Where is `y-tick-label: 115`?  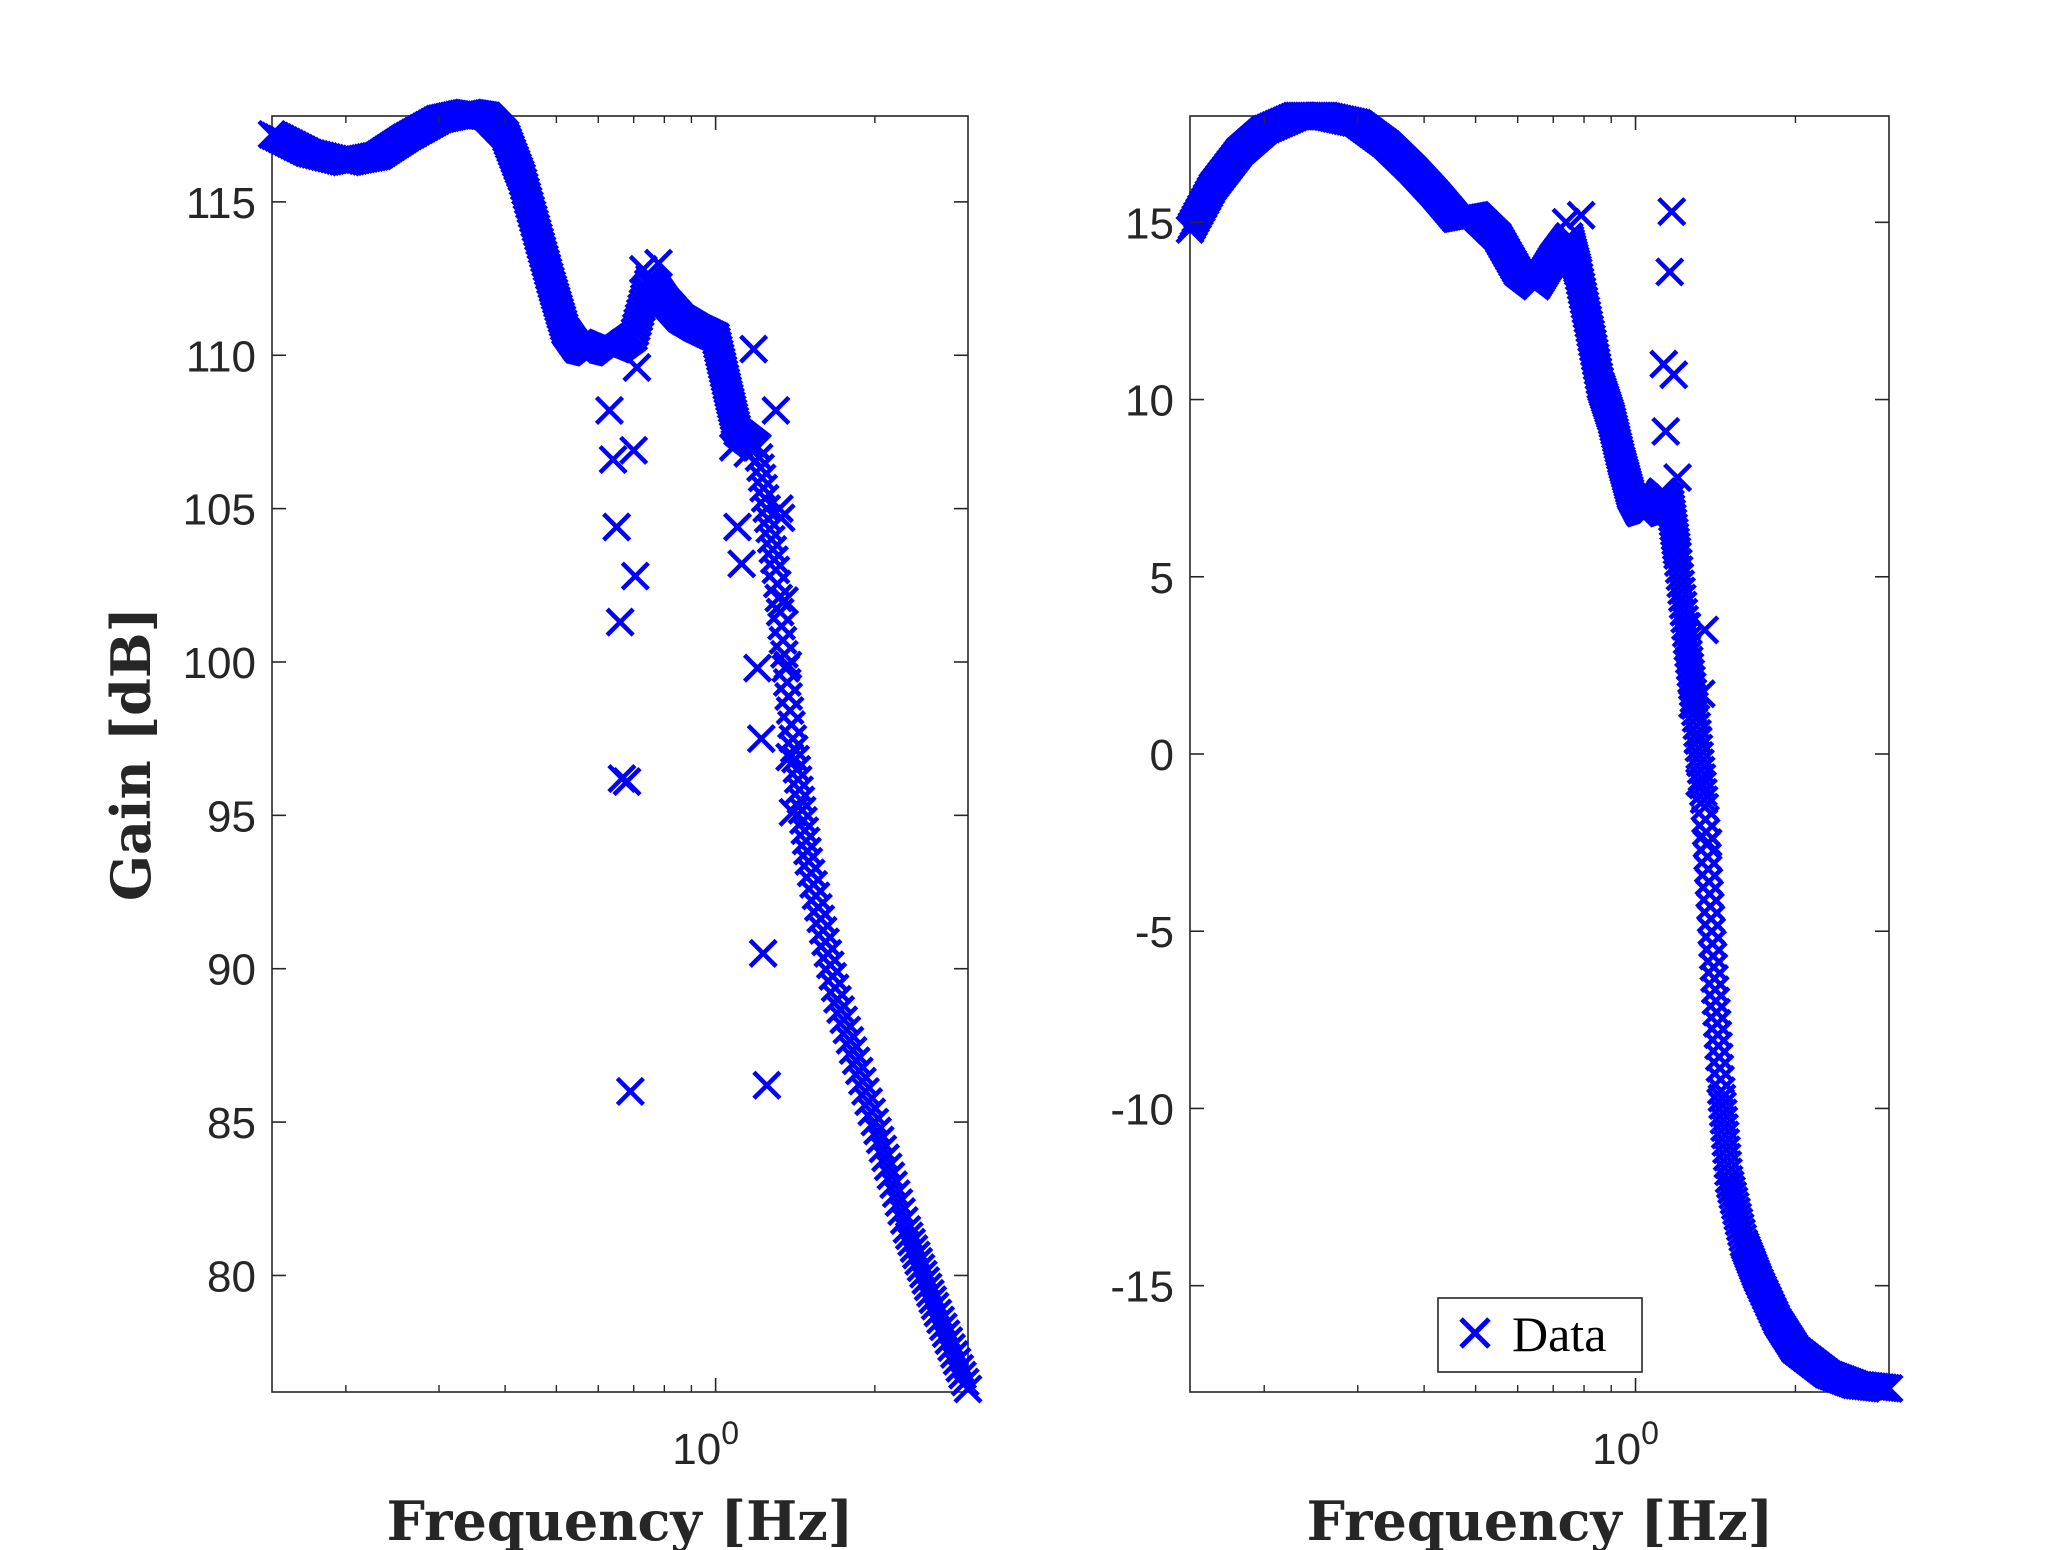 y-tick-label: 115 is located at coordinates (221, 203).